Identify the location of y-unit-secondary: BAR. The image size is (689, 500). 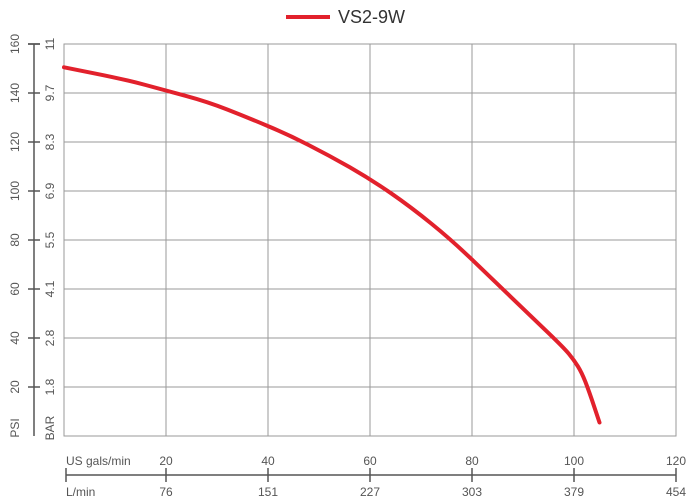
(50, 427).